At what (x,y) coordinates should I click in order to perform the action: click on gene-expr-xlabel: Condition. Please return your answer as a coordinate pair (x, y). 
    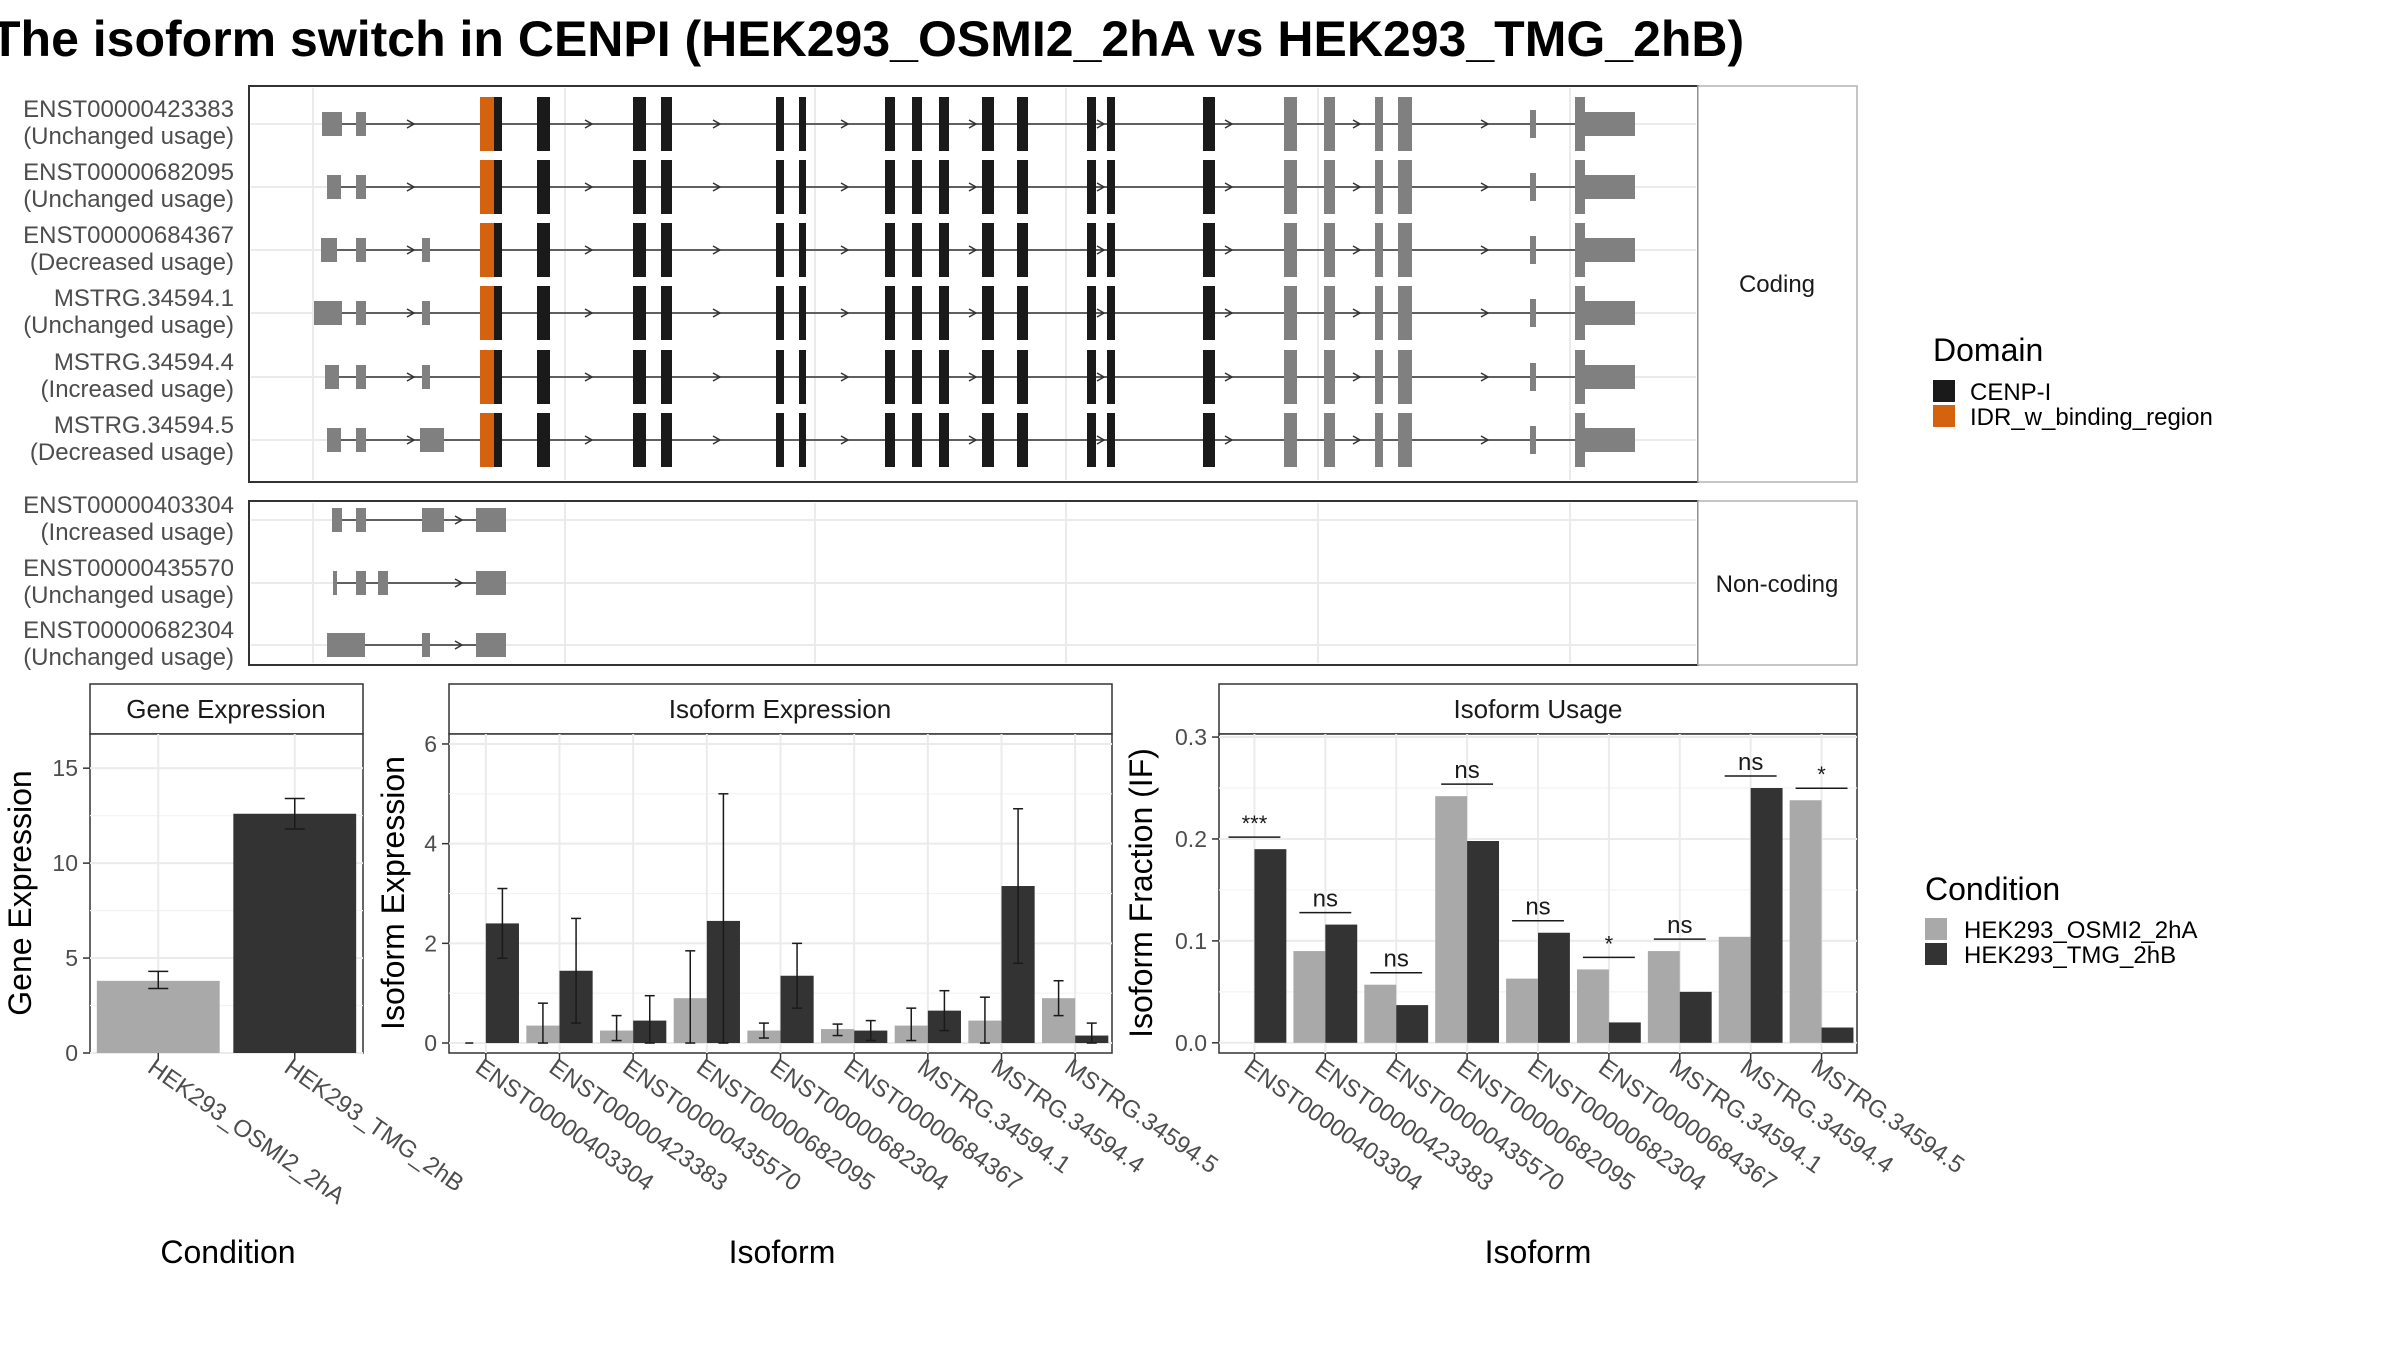
    Looking at the image, I should click on (227, 1252).